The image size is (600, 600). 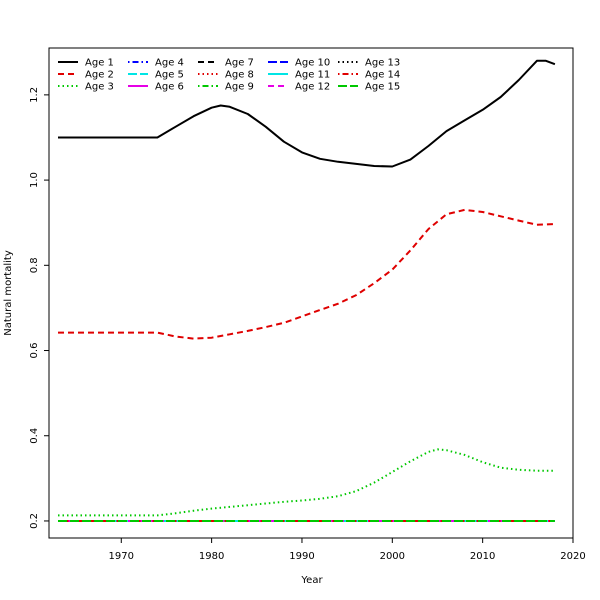 What do you see at coordinates (239, 87) in the screenshot?
I see `legend-label-age-9: Age 9` at bounding box center [239, 87].